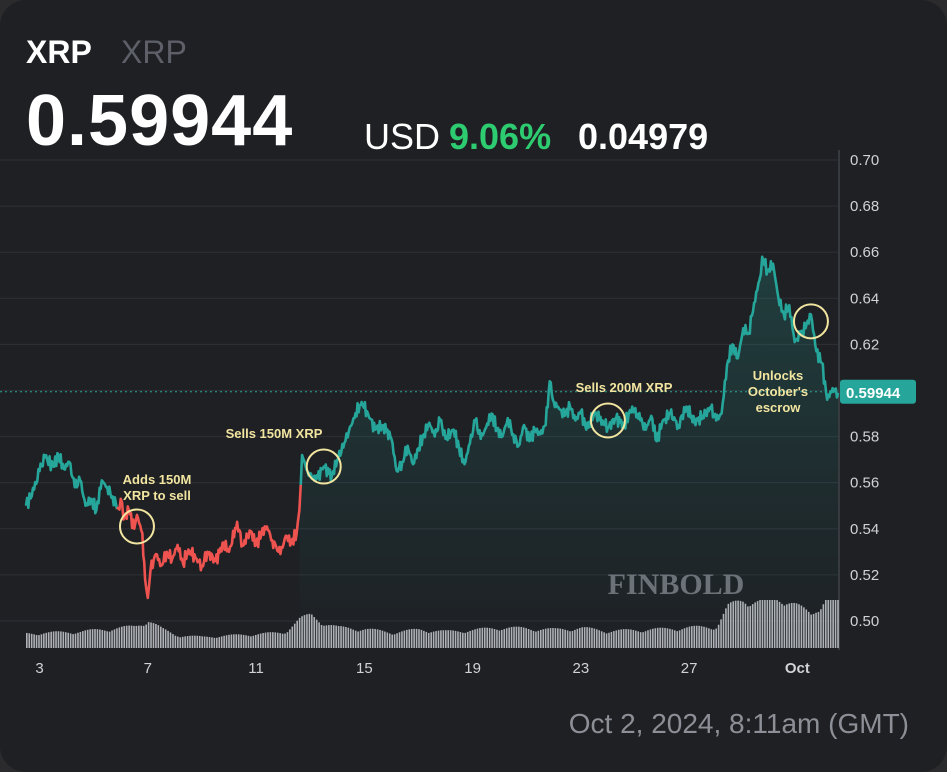 The width and height of the screenshot is (947, 772). I want to click on price-line-down, so click(209, 542).